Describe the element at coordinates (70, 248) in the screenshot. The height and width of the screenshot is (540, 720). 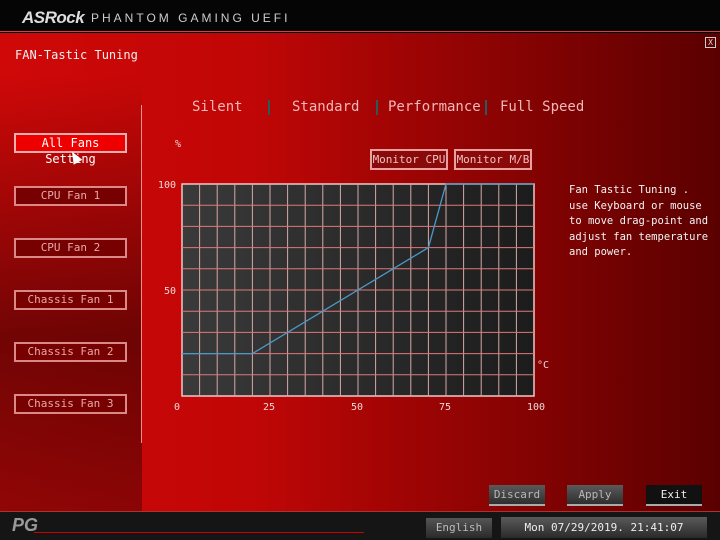
I see `sidebar-item-cpu-fan-2: CPU Fan 2` at that location.